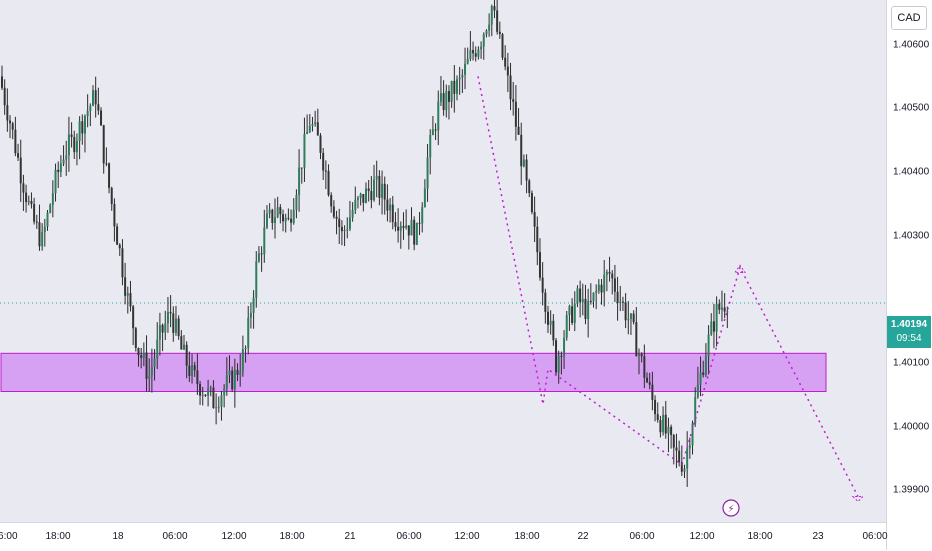 The height and width of the screenshot is (551, 932). What do you see at coordinates (909, 18) in the screenshot?
I see `currency-label: CAD` at bounding box center [909, 18].